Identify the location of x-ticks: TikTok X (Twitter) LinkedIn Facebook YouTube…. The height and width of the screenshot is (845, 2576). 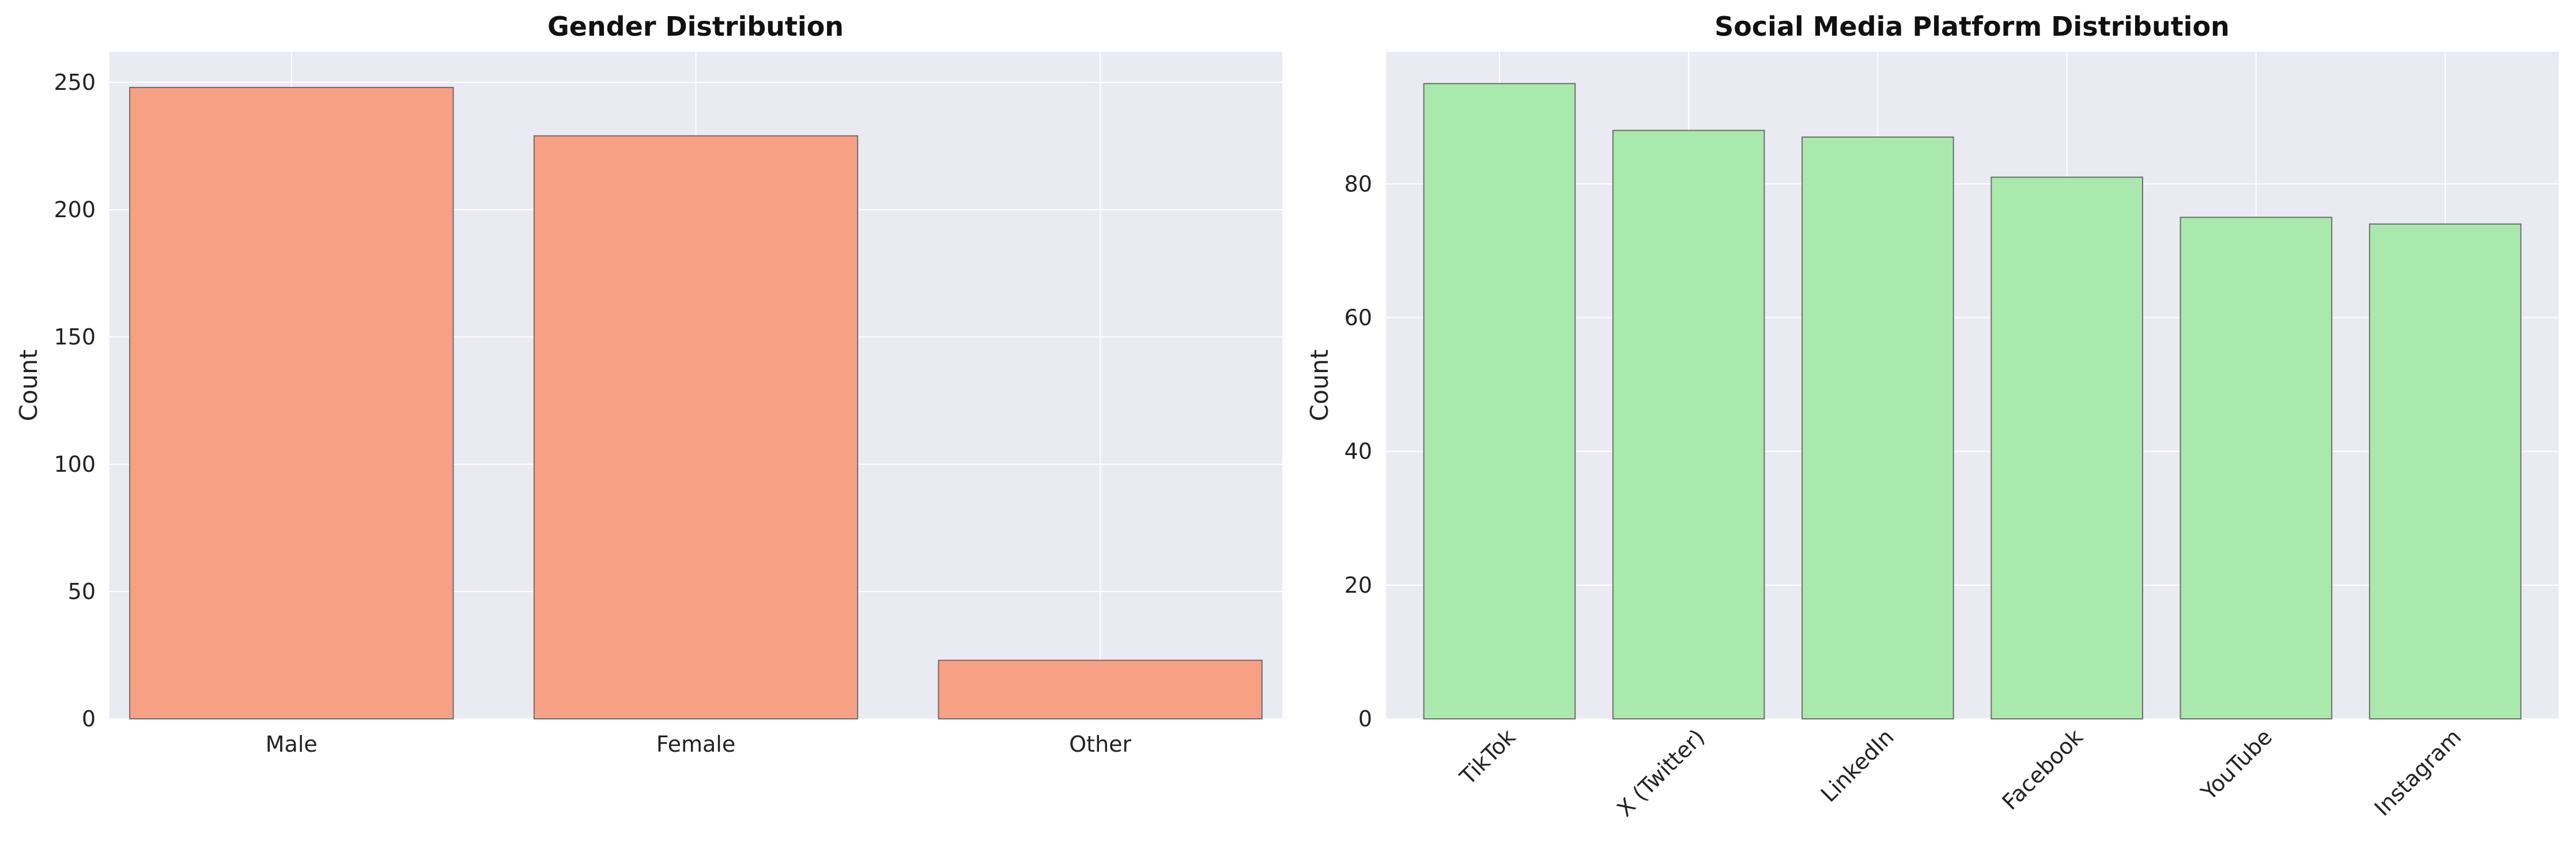
(1960, 772).